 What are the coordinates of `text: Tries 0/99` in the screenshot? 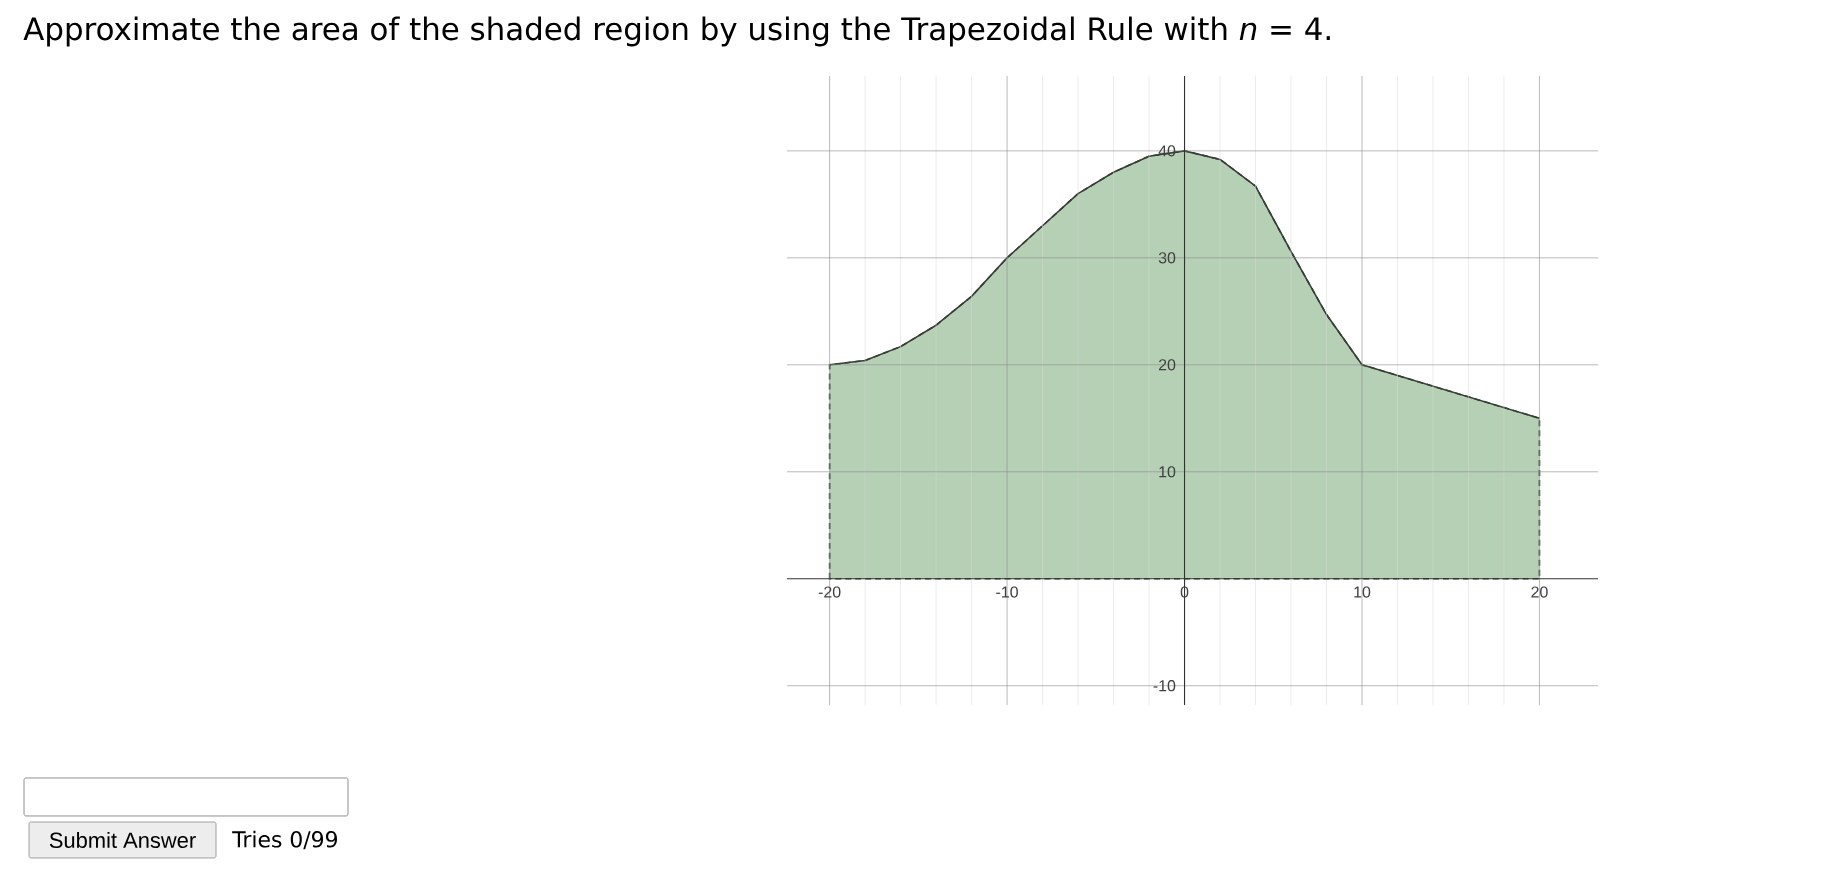 It's located at (284, 840).